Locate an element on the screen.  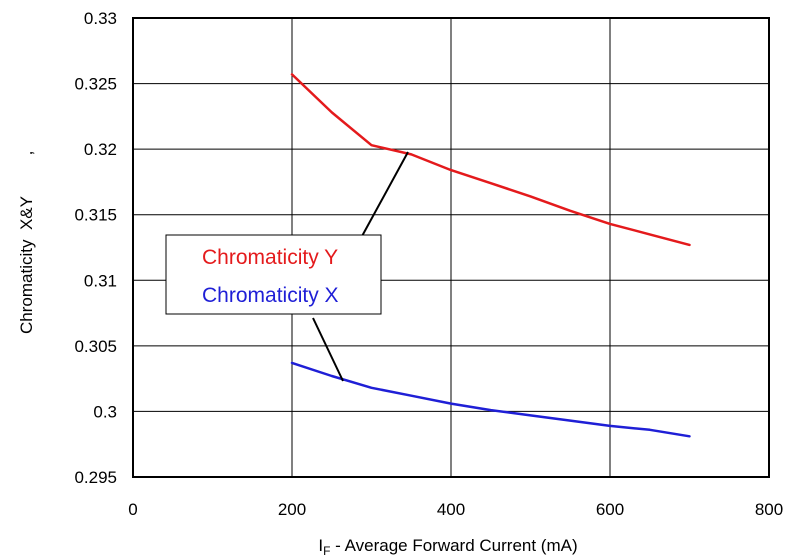
legend-entry-x: Chromaticity X is located at coordinates (270, 295).